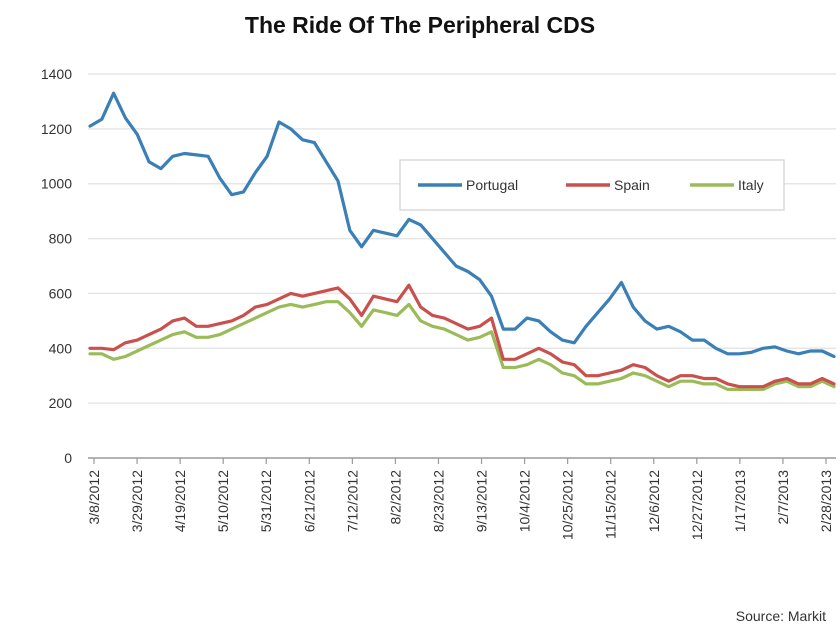 The height and width of the screenshot is (636, 840). Describe the element at coordinates (94, 497) in the screenshot. I see `x-tick-label: 3/8/2012` at that location.